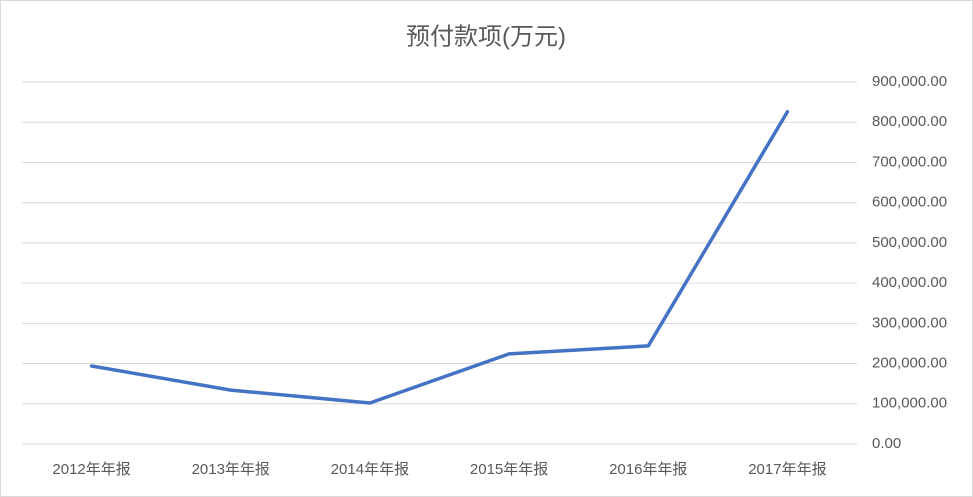 This screenshot has width=973, height=497. Describe the element at coordinates (909, 282) in the screenshot. I see `y-tick-label: 400,000.00` at that location.